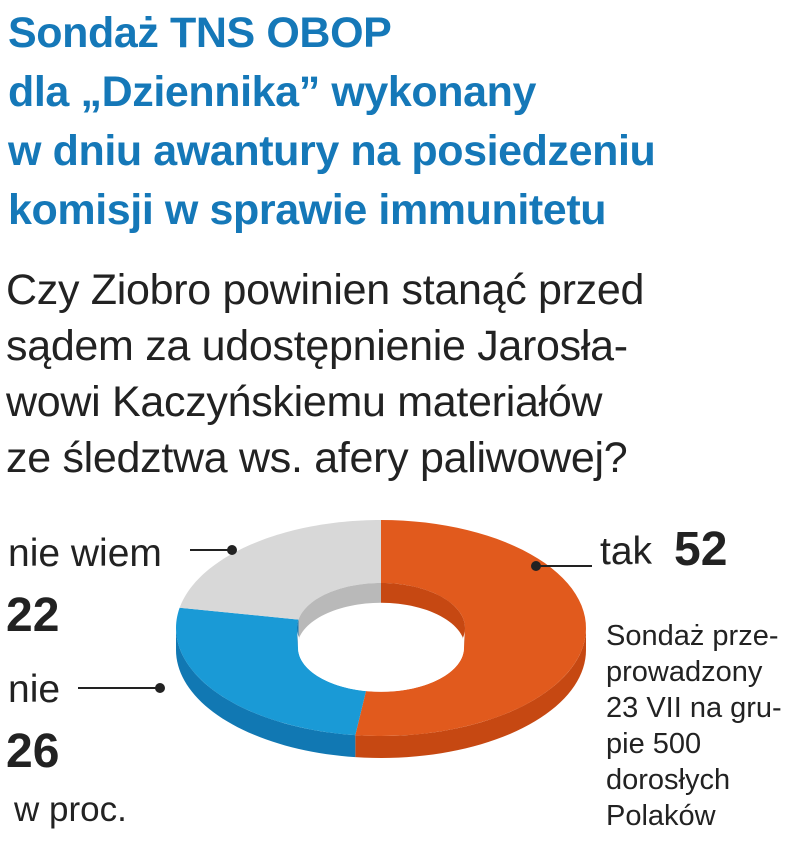 The image size is (805, 847). Describe the element at coordinates (317, 458) in the screenshot. I see `question-line: ze śledztwa ws. afery paliwowej?` at that location.